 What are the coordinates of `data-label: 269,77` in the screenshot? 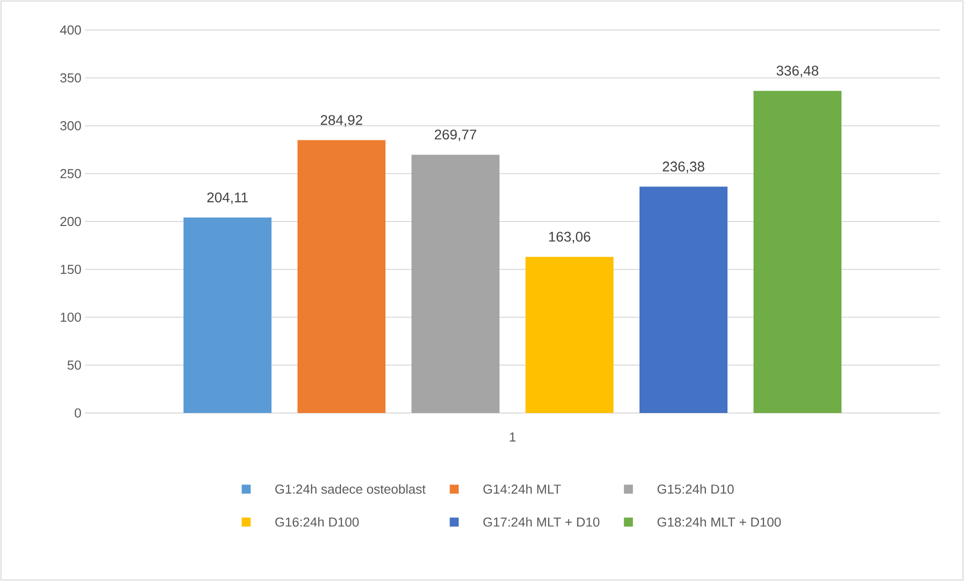 It's located at (455, 136).